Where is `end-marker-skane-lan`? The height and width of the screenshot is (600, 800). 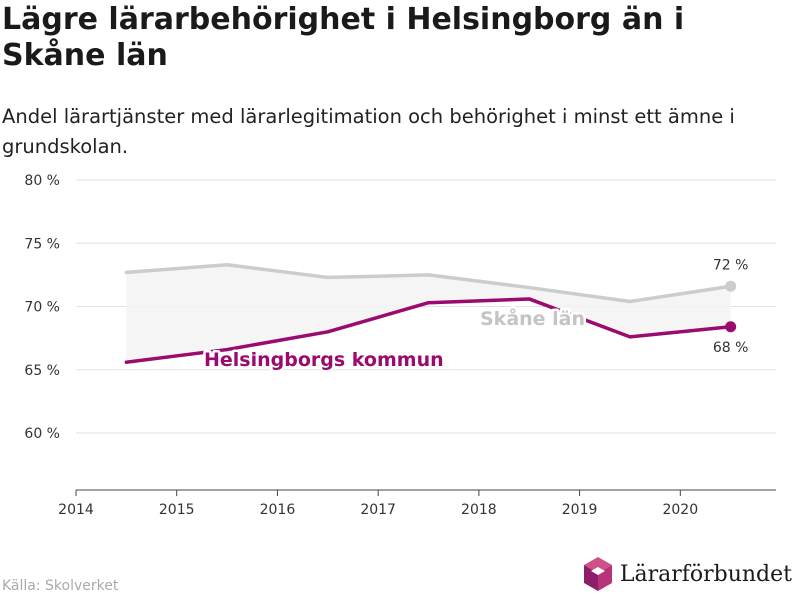 end-marker-skane-lan is located at coordinates (731, 286).